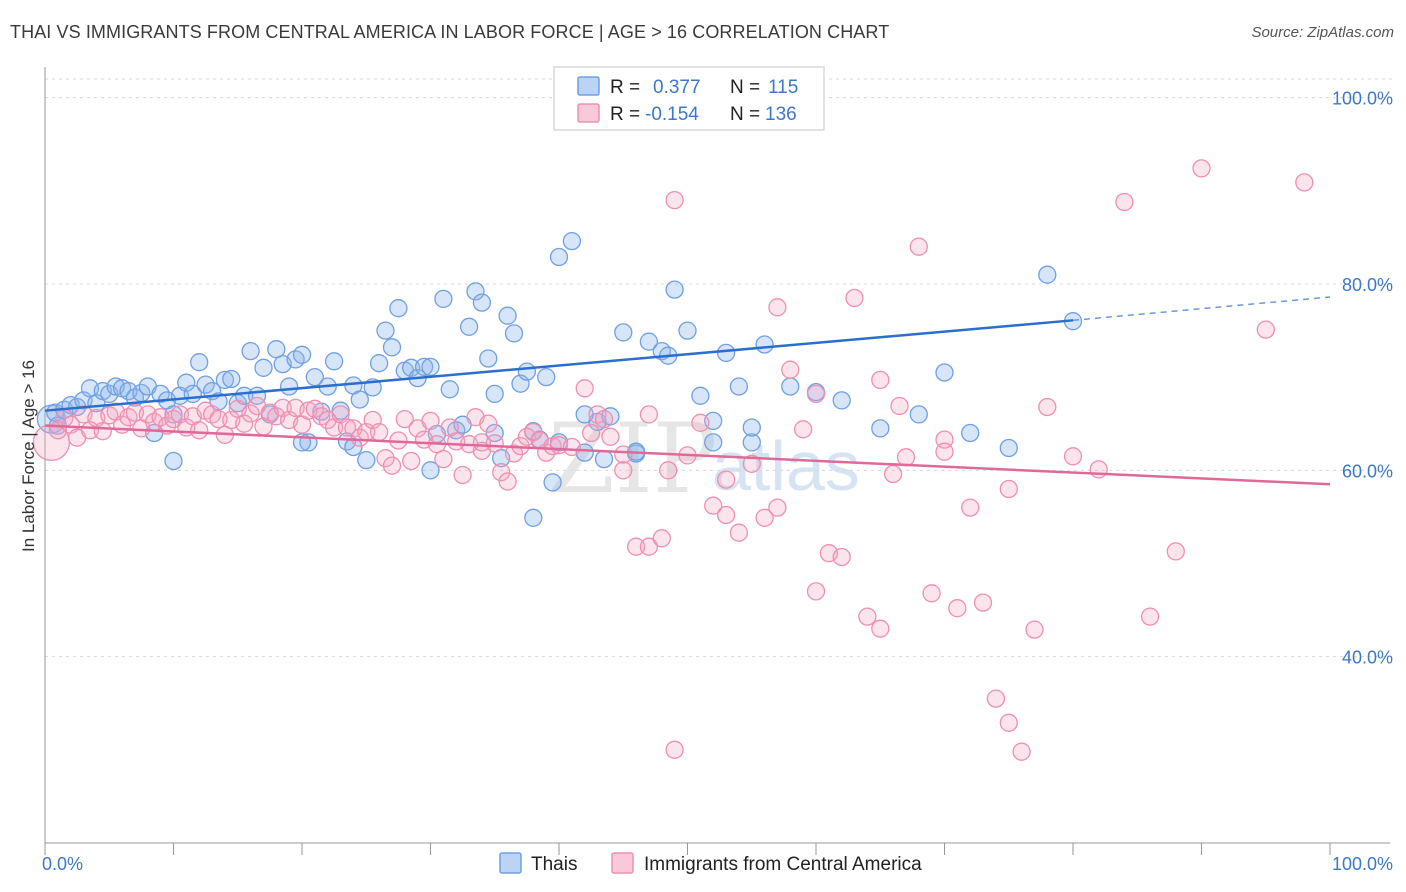 Image resolution: width=1406 pixels, height=892 pixels. Describe the element at coordinates (687, 455) in the screenshot. I see `trend-line-central-america` at that location.